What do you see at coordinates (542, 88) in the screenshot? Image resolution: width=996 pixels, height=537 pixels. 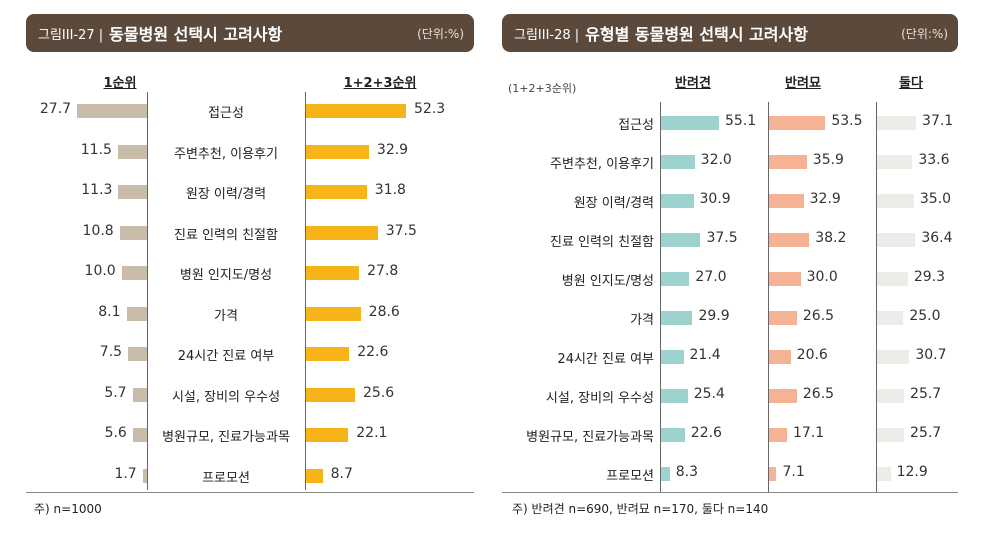 I see `chart2-subtitle: (1+2+3순위)` at bounding box center [542, 88].